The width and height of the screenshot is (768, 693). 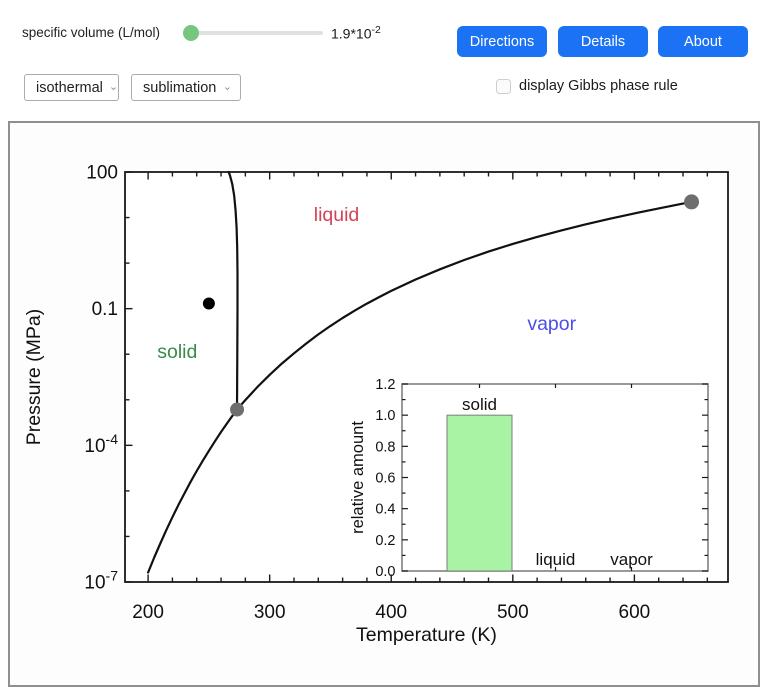 I want to click on transition-dropdown: sublimation ⌄, so click(x=186, y=87).